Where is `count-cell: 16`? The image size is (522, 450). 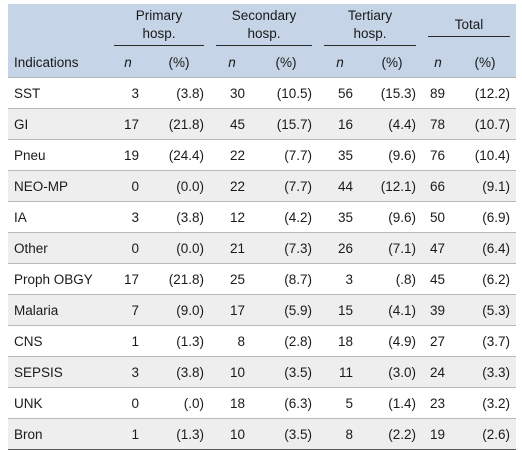
count-cell: 16 is located at coordinates (340, 124).